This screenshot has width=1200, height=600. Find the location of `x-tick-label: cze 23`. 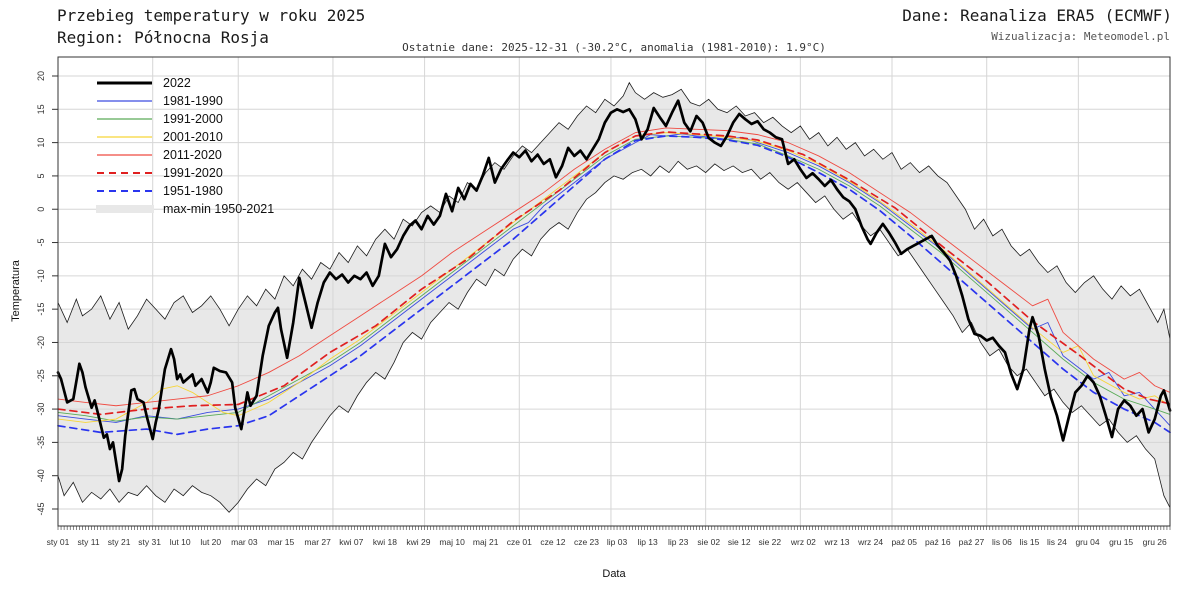

x-tick-label: cze 23 is located at coordinates (586, 542).